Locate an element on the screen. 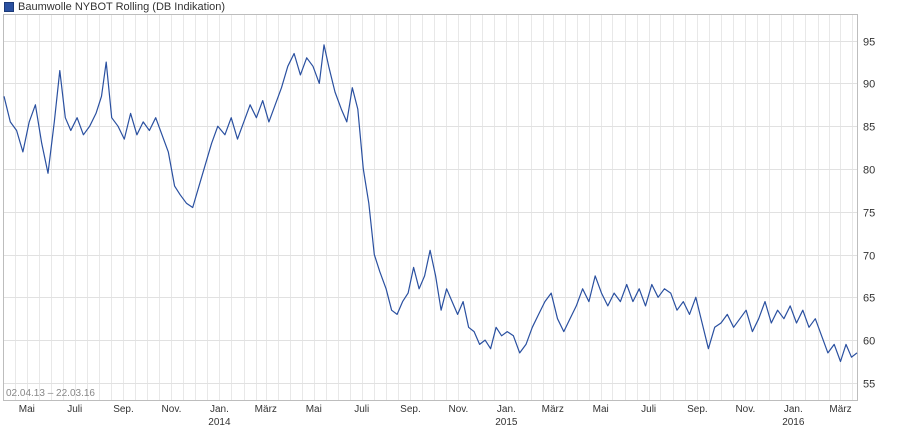 This screenshot has height=435, width=900. y-tick-label: 70 is located at coordinates (869, 257).